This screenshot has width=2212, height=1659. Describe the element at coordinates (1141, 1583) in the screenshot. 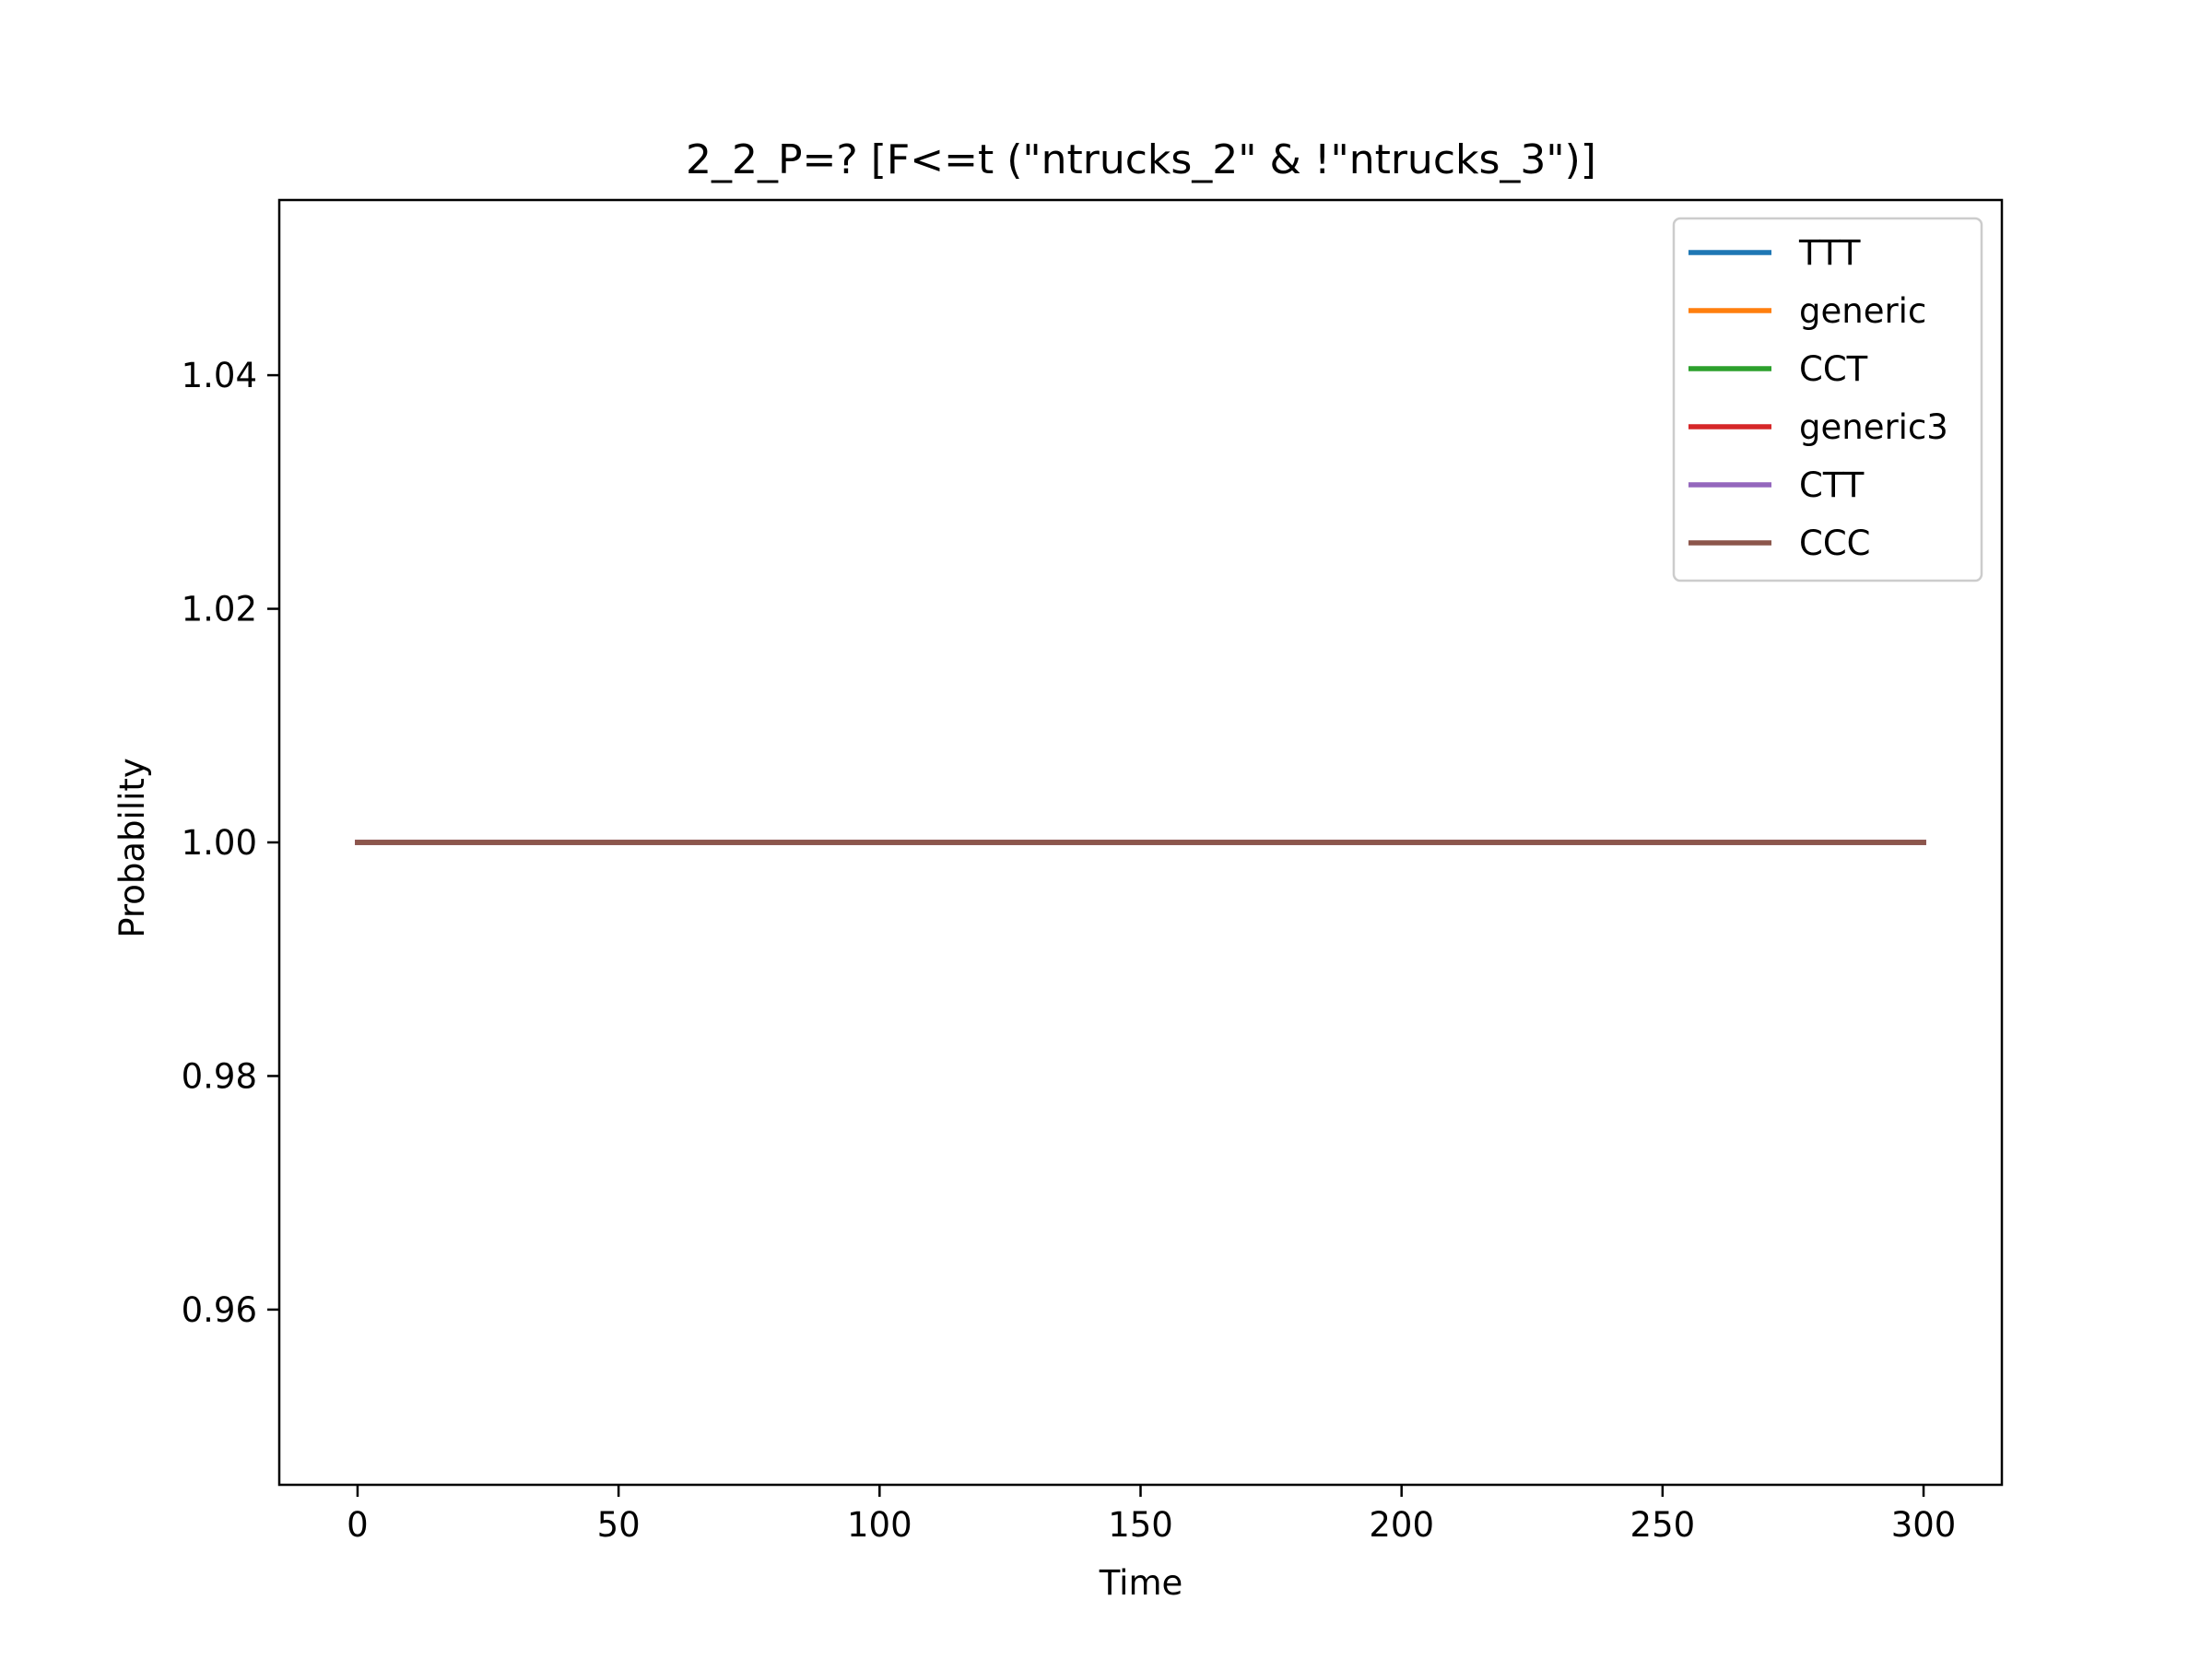

I see `x-axis-label: Time` at that location.